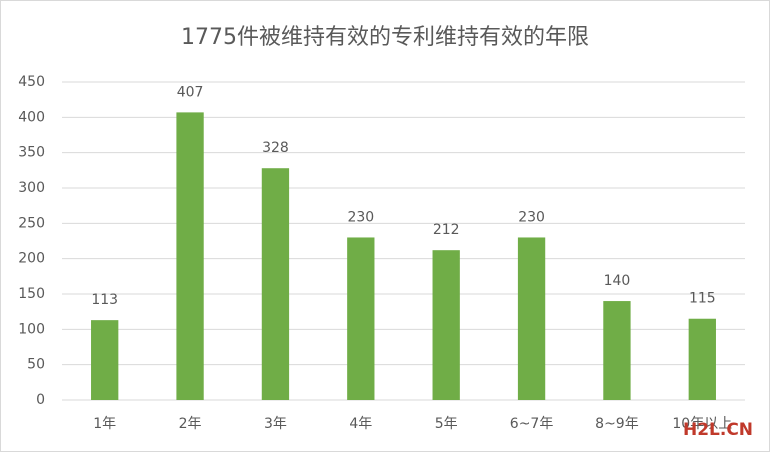 The image size is (770, 452). What do you see at coordinates (31, 117) in the screenshot?
I see `y-tick-label: 400` at bounding box center [31, 117].